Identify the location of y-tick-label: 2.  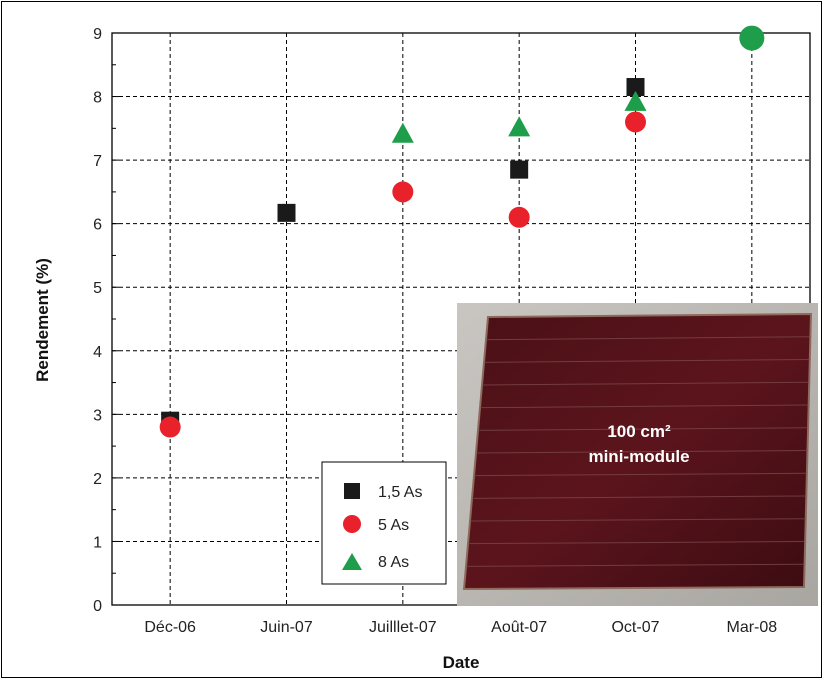
(97, 479).